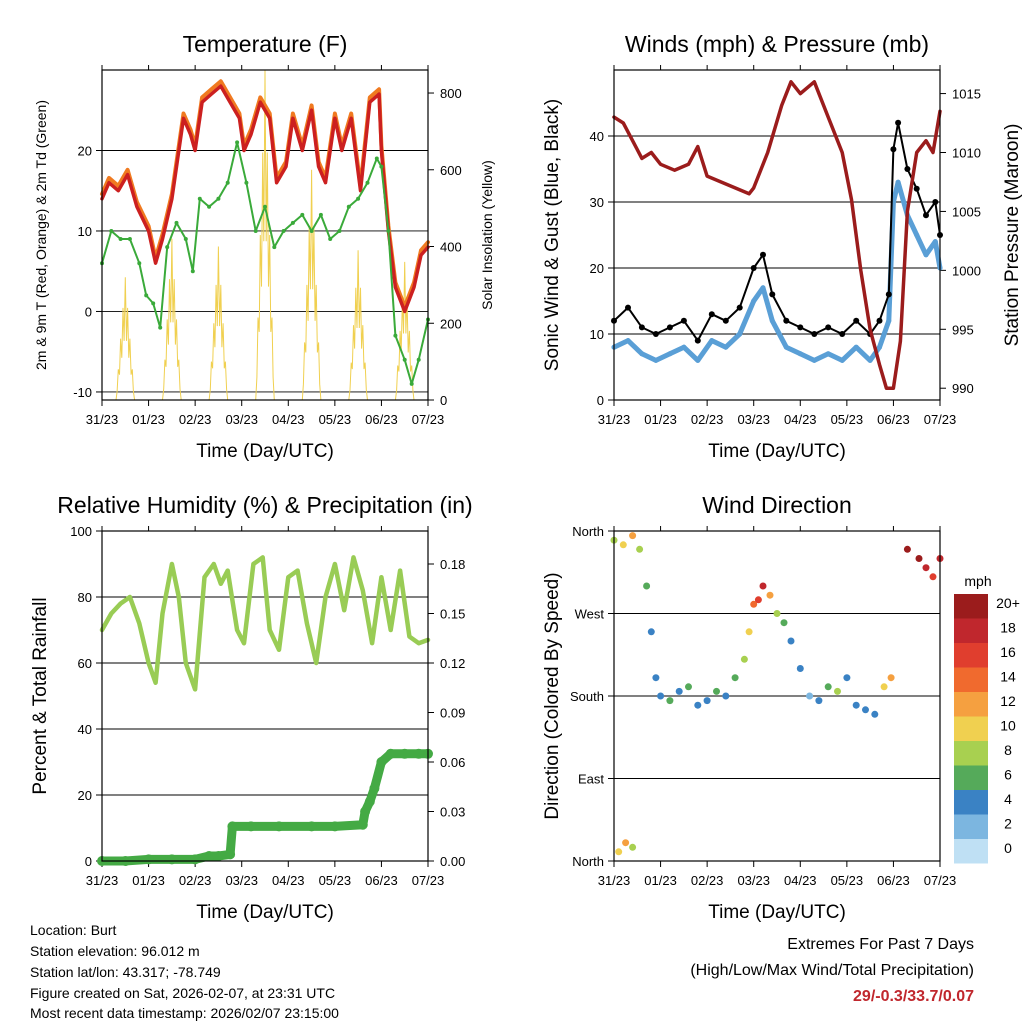 The width and height of the screenshot is (1024, 1024). I want to click on temperature-ylabel: 2m & 9m T (Red, Orange) & 2m Td (Green), so click(41, 235).